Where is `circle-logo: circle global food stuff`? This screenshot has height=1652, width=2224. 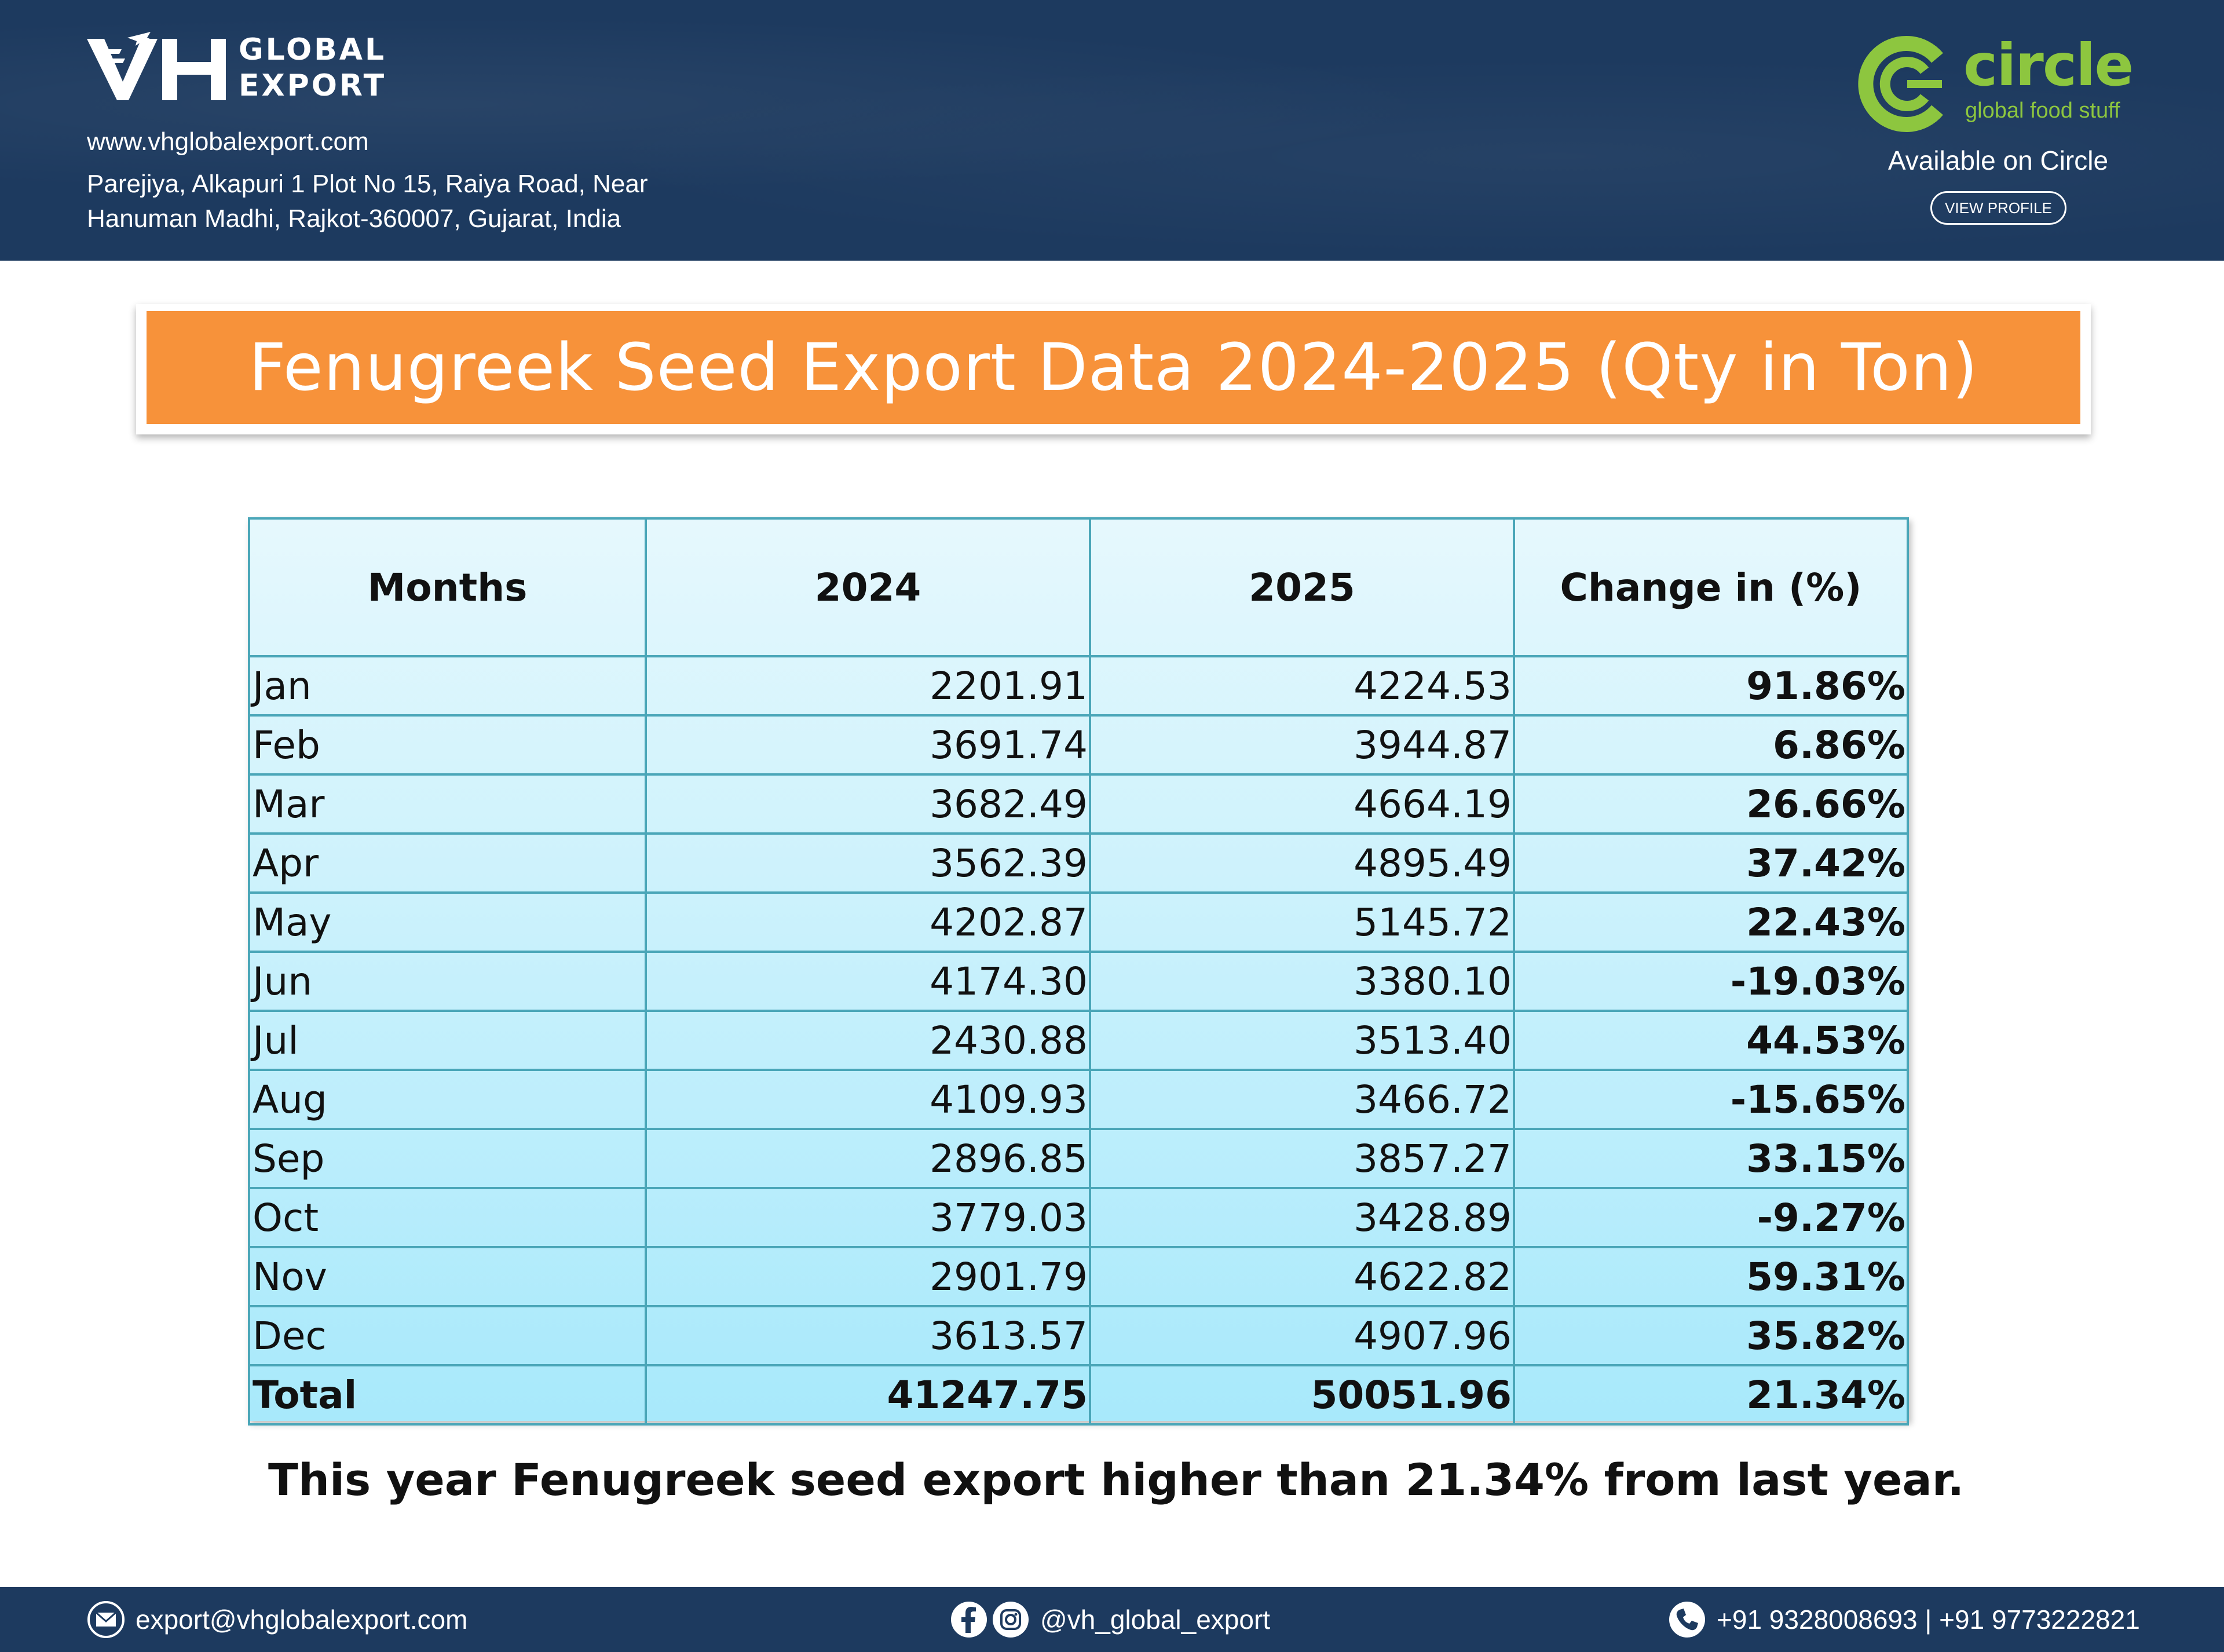 circle-logo: circle global food stuff is located at coordinates (2001, 82).